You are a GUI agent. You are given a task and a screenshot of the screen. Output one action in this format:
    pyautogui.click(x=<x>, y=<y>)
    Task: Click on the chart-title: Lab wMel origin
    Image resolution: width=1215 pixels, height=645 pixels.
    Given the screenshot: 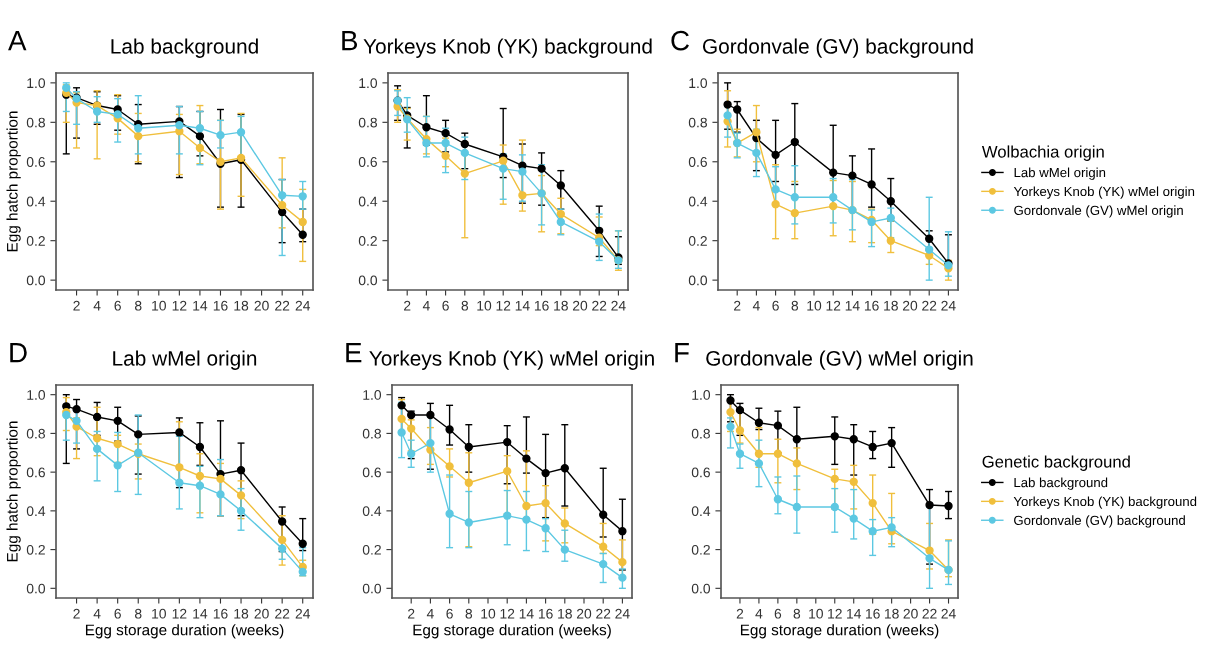 What is the action you would take?
    pyautogui.click(x=185, y=360)
    